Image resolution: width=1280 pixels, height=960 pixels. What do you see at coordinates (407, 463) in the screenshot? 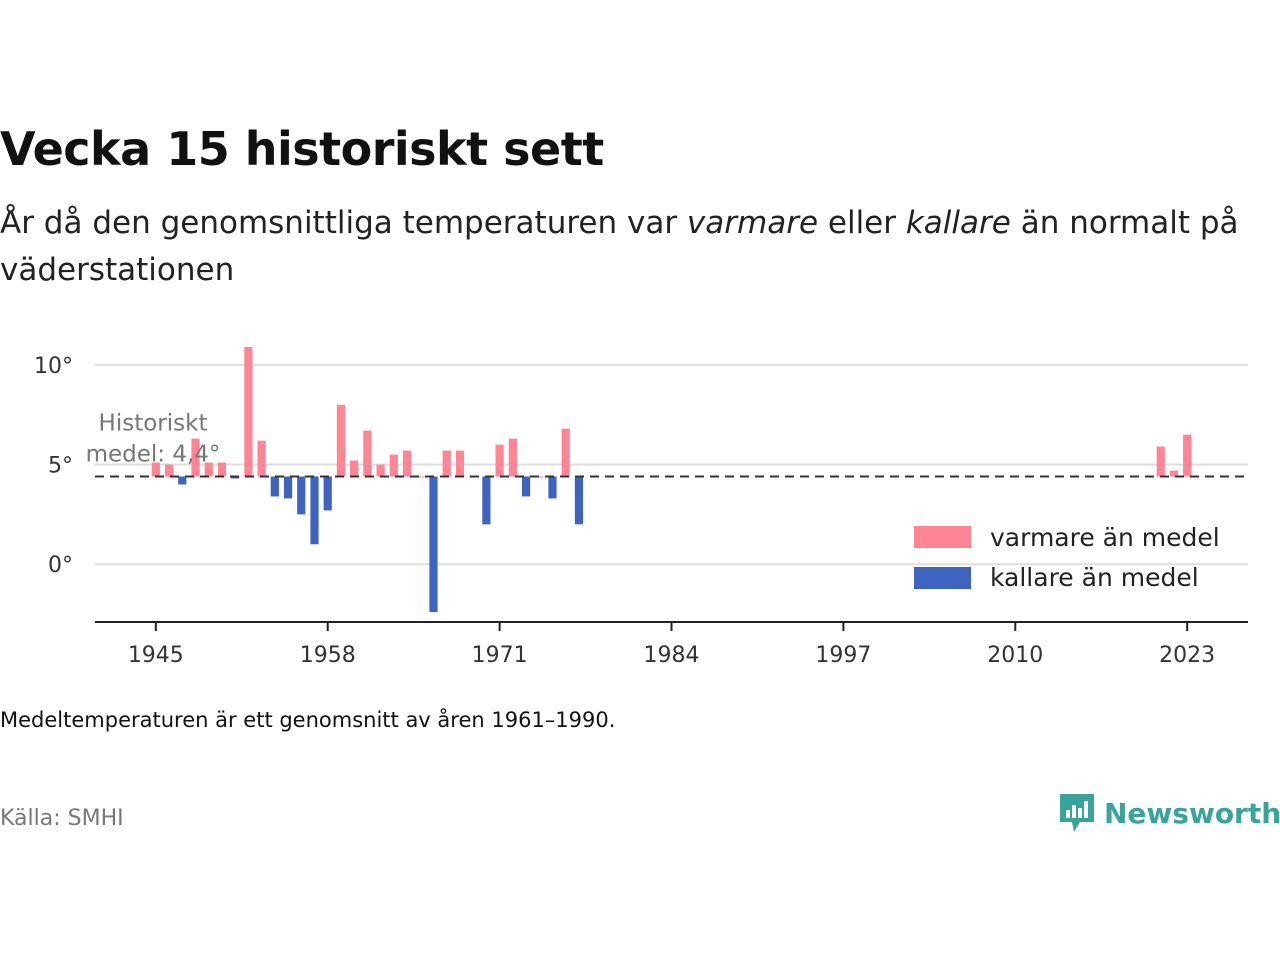
I see `bar-1964` at bounding box center [407, 463].